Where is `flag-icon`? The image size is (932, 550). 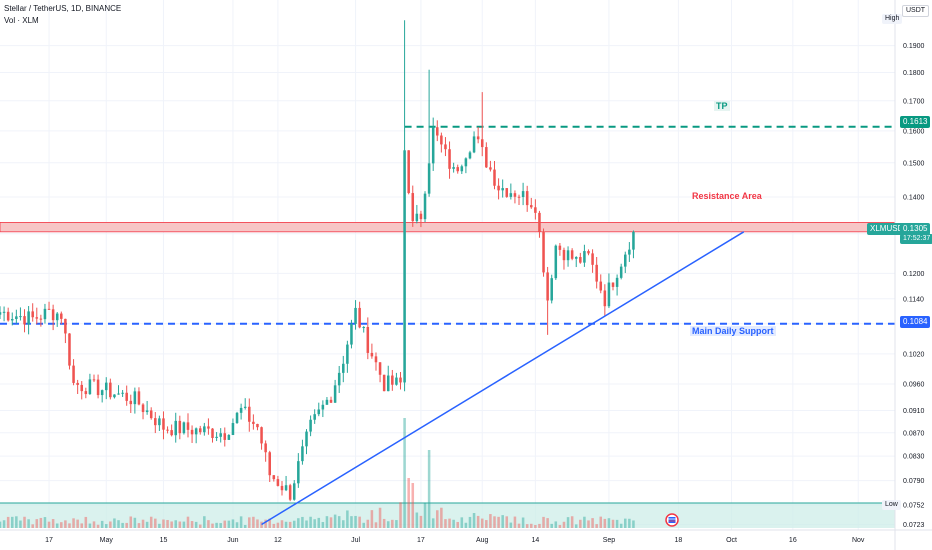
flag-icon is located at coordinates (672, 520).